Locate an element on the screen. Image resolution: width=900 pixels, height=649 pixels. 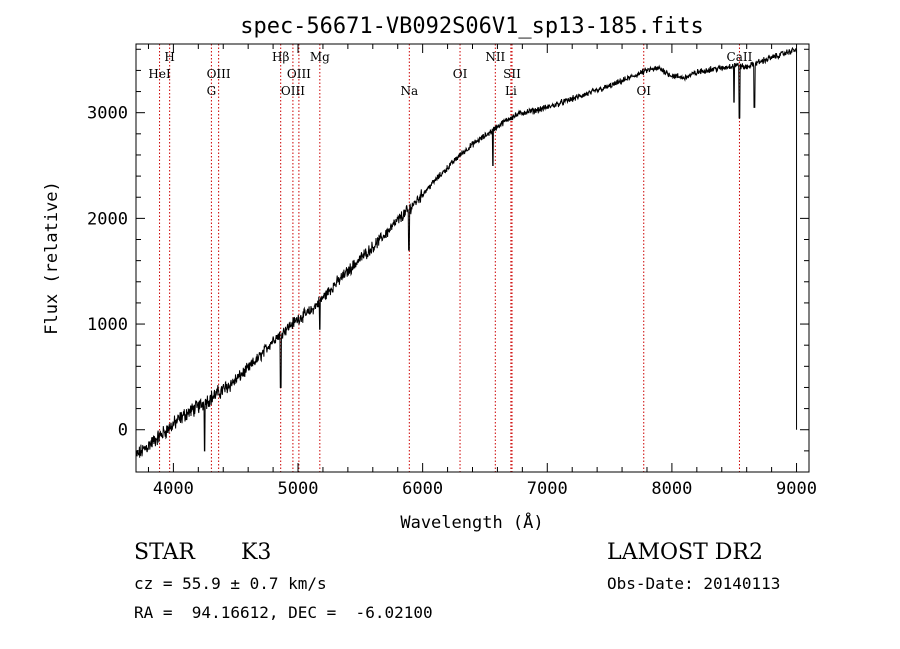
line-label-group: H HeI OIII G Hβ Mg OIII OIII Na OI NII Li OI SII CaII is located at coordinates (450, 74).